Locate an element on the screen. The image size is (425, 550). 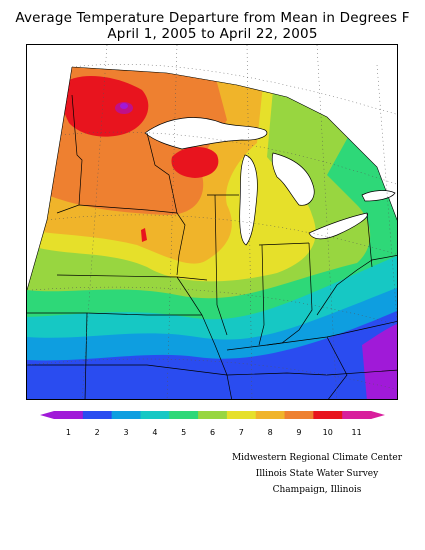
lake-michigan is located at coordinates (248, 200).